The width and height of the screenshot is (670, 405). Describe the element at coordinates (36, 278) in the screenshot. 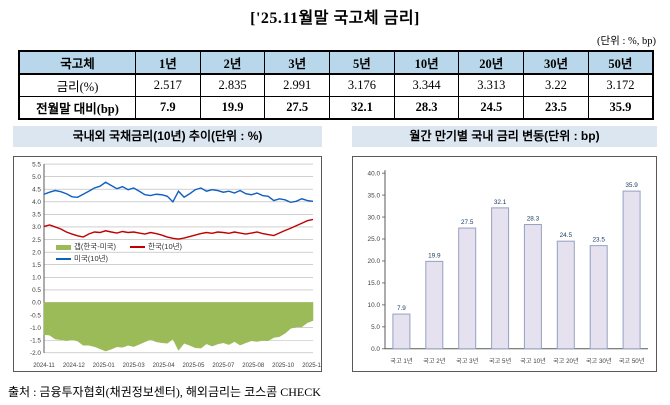

I see `axis-label: 1.0` at that location.